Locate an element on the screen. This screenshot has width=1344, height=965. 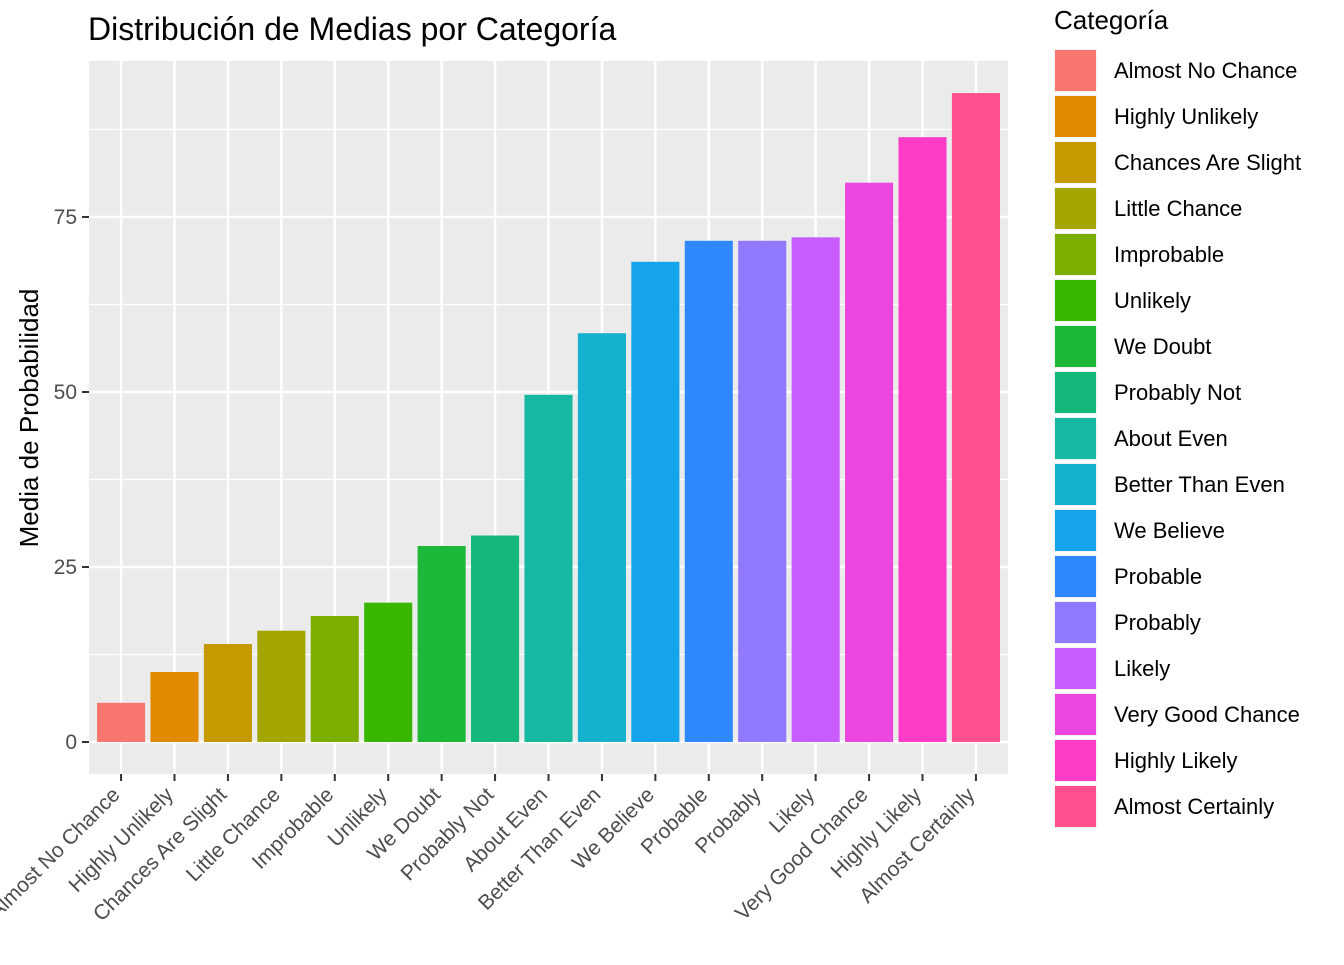
bar-chances-are-slight is located at coordinates (227, 693).